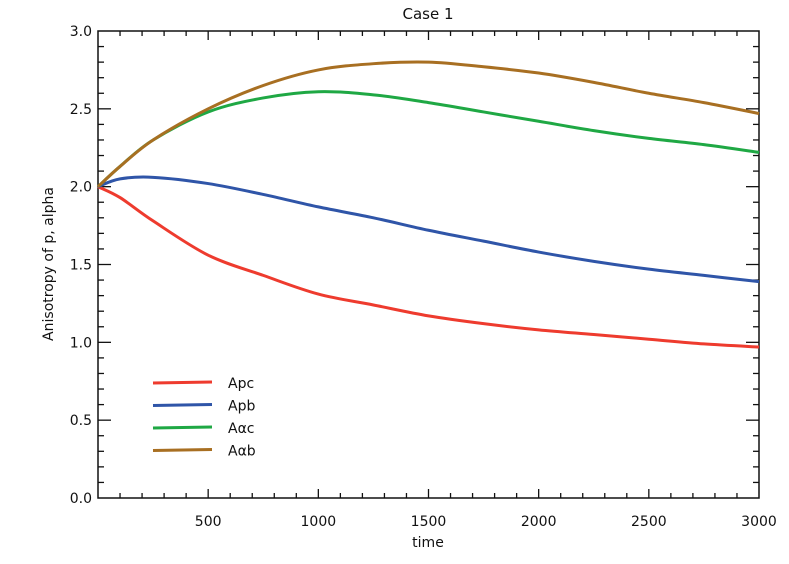  I want to click on legend-label: Aαc, so click(241, 429).